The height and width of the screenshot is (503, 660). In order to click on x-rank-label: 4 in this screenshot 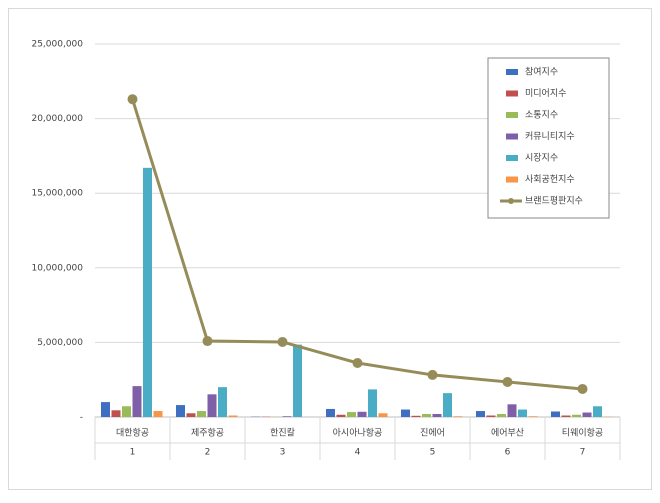, I will do `click(358, 453)`.